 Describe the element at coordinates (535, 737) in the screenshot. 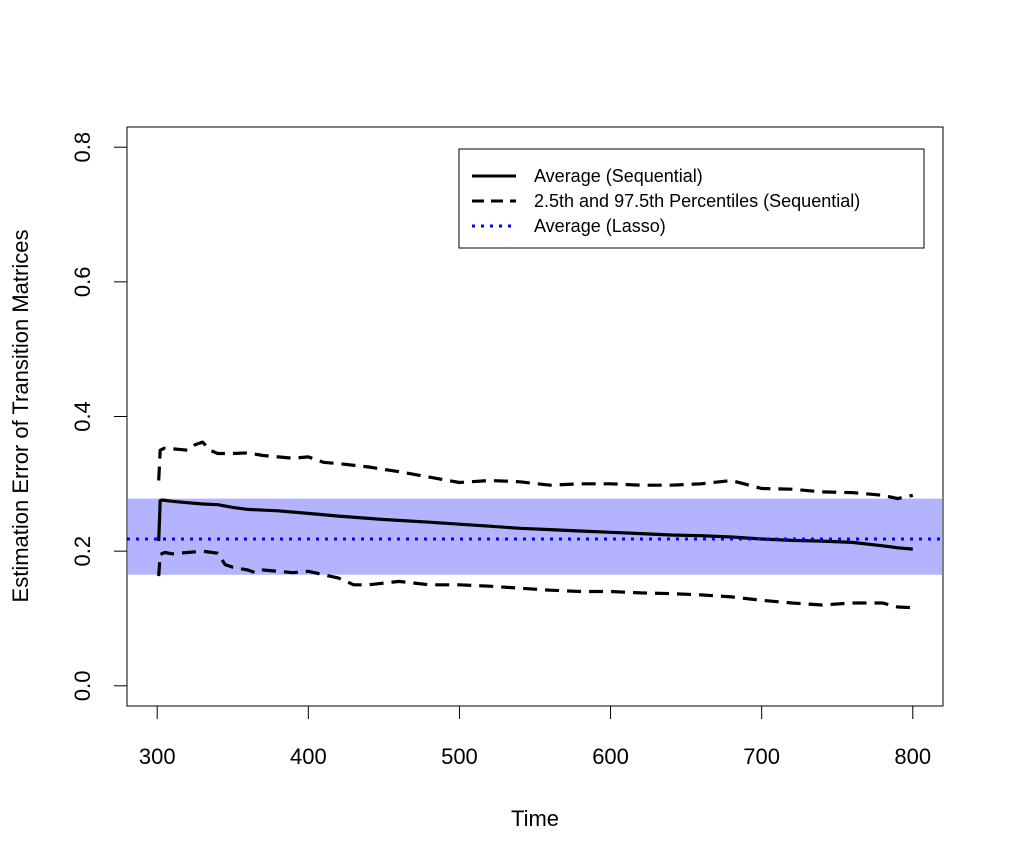

I see `x-axis: 300 400 500 600 700 800` at that location.